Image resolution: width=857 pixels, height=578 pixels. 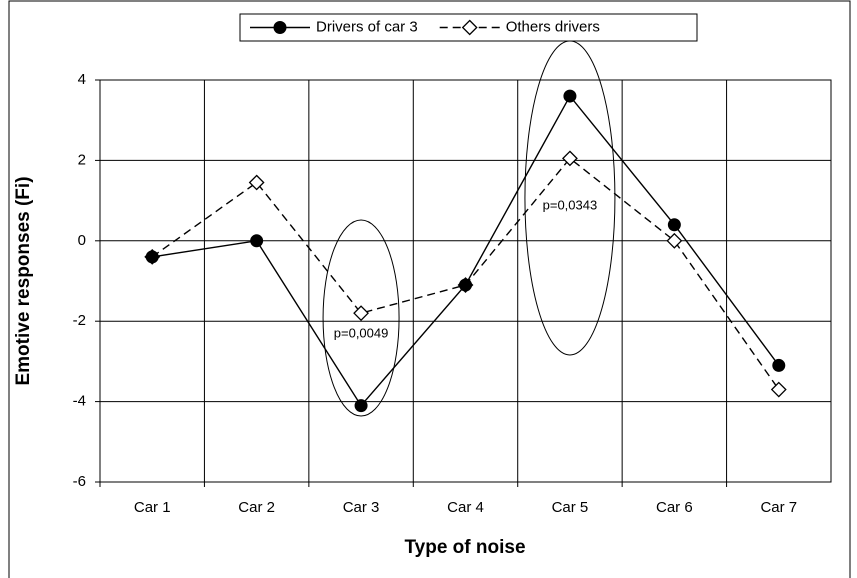 I want to click on x-tick-label: Car 5, so click(x=570, y=507).